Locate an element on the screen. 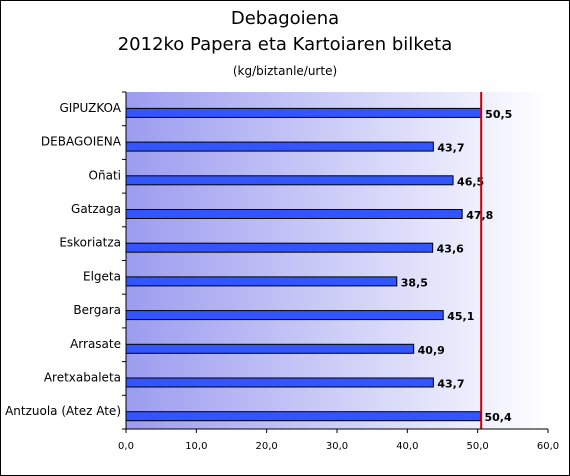 This screenshot has width=570, height=476. category-label: GIPUZKOA is located at coordinates (90, 108).